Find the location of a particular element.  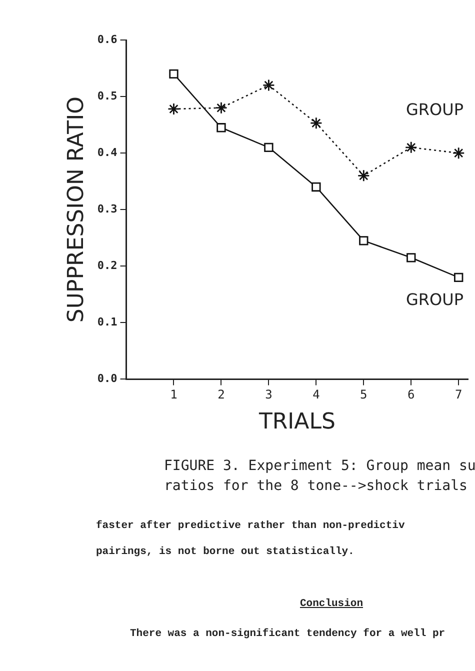

caption: FIGURE 3. Experiment 5: Group mean su is located at coordinates (319, 466).